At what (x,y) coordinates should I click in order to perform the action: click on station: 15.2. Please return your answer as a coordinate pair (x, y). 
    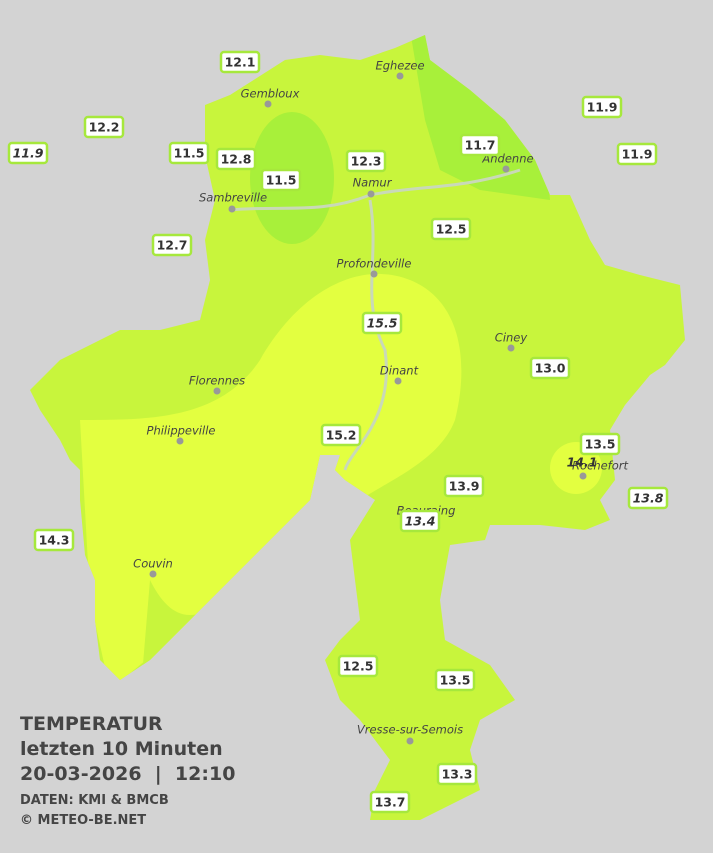
    Looking at the image, I should click on (341, 435).